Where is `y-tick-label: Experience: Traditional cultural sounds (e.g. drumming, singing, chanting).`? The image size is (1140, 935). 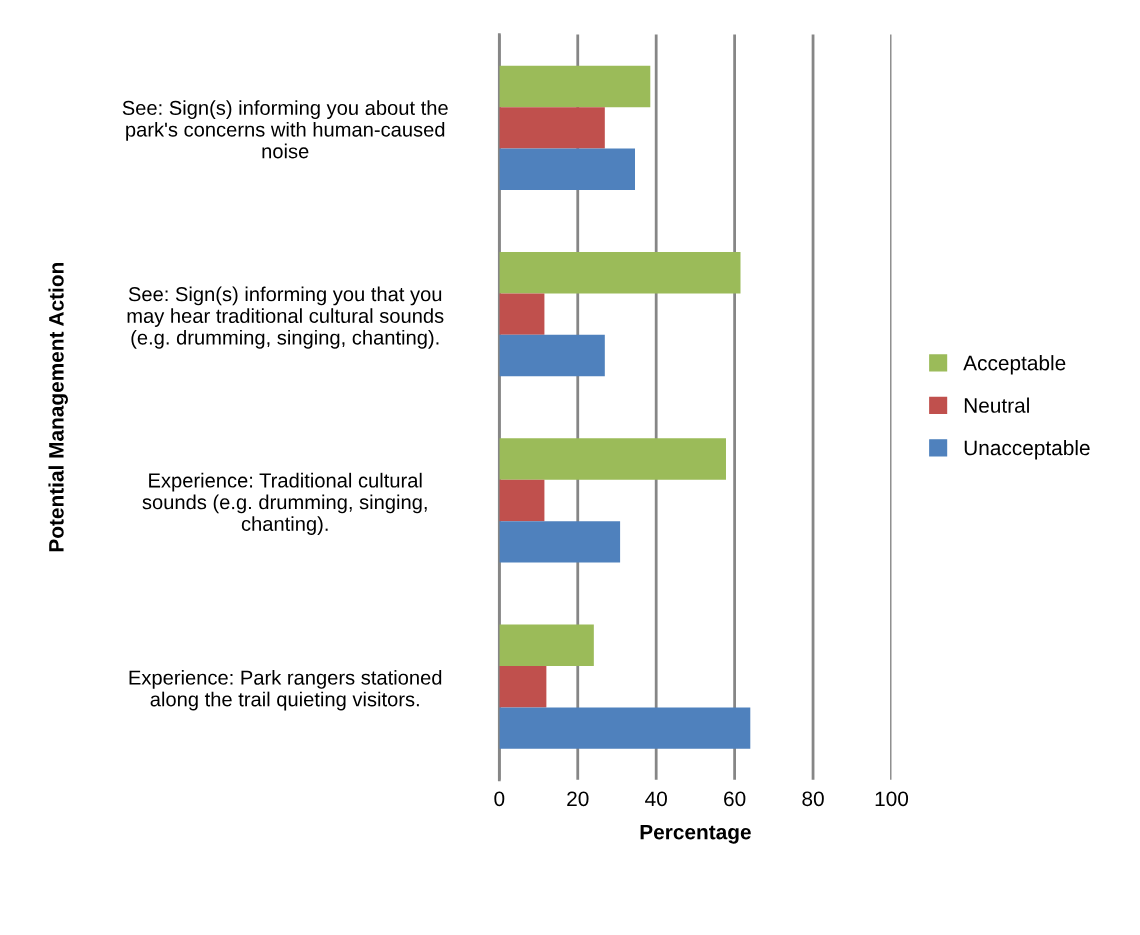 y-tick-label: Experience: Traditional cultural sounds (e.g. drumming, singing, chanting). is located at coordinates (284, 503).